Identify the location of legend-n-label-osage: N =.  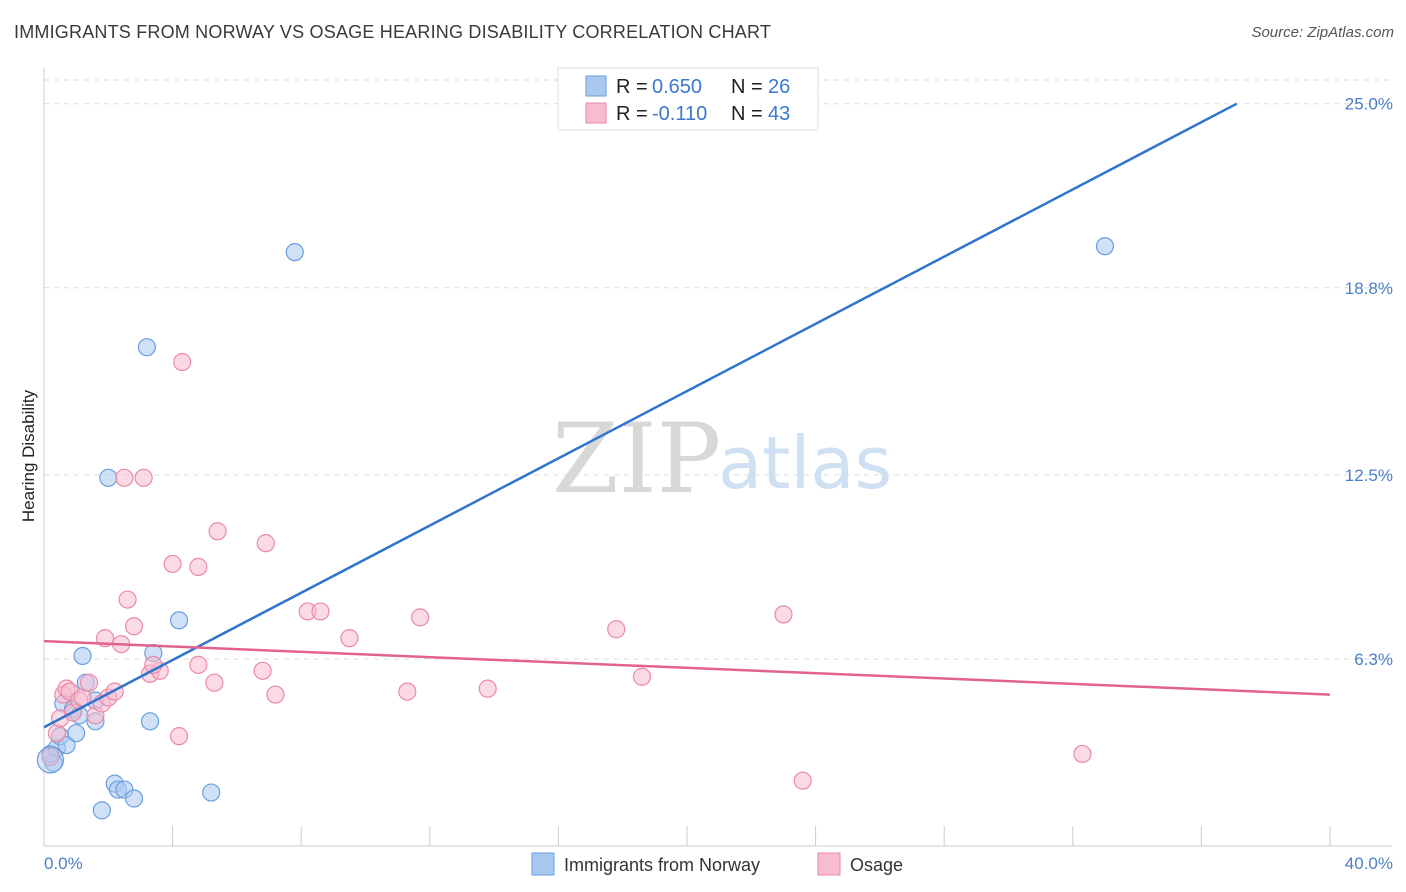
(747, 114).